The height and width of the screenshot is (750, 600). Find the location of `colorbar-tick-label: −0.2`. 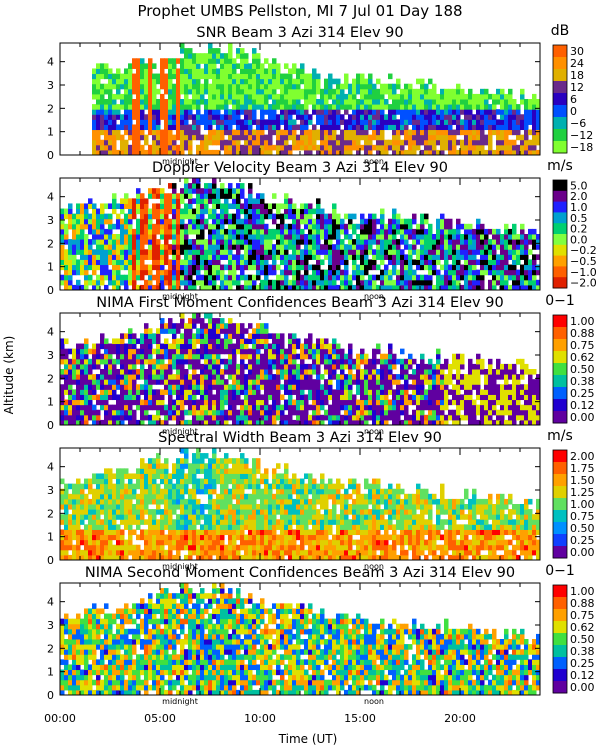

colorbar-tick-label: −0.2 is located at coordinates (583, 250).